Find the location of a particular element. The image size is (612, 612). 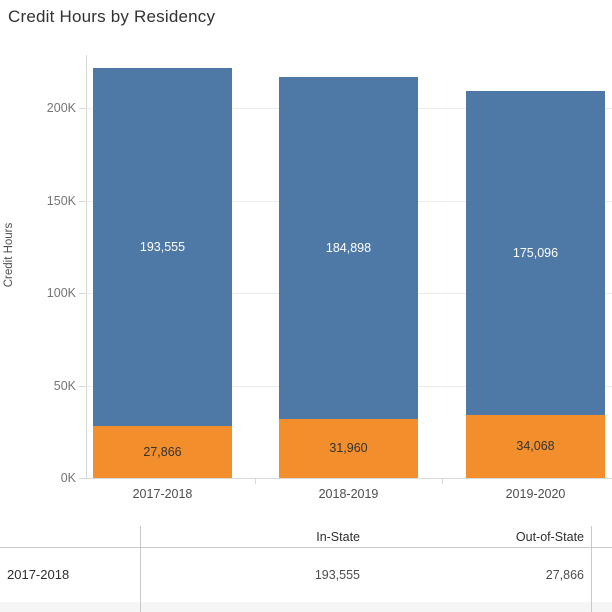

table-vline-left is located at coordinates (140, 569).